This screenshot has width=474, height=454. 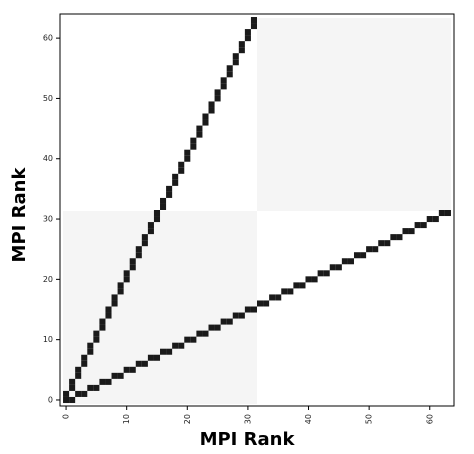 I want to click on x-tick-label: 40, so click(x=308, y=419).